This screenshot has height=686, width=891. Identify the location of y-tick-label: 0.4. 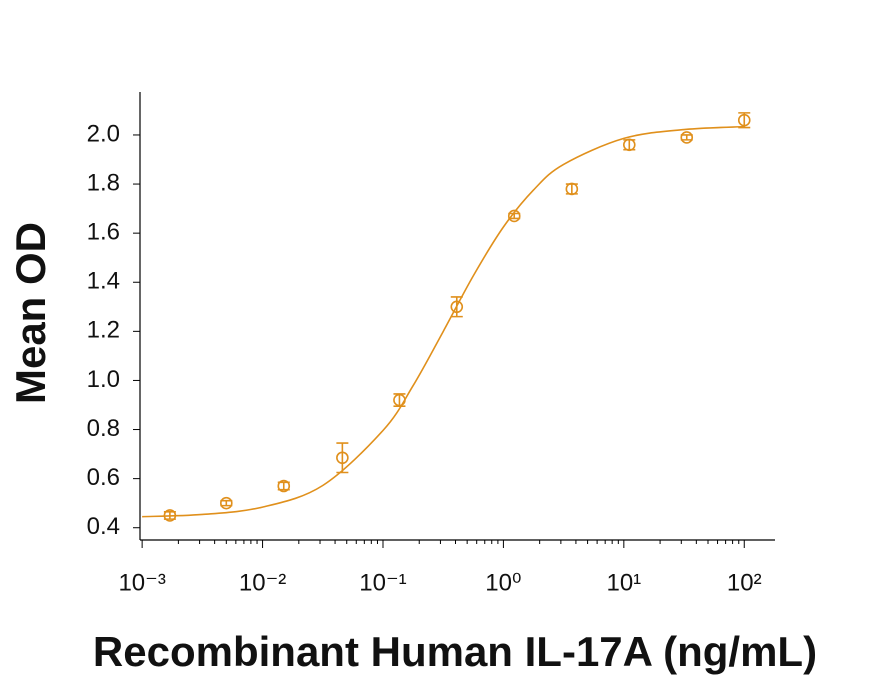
(103, 526).